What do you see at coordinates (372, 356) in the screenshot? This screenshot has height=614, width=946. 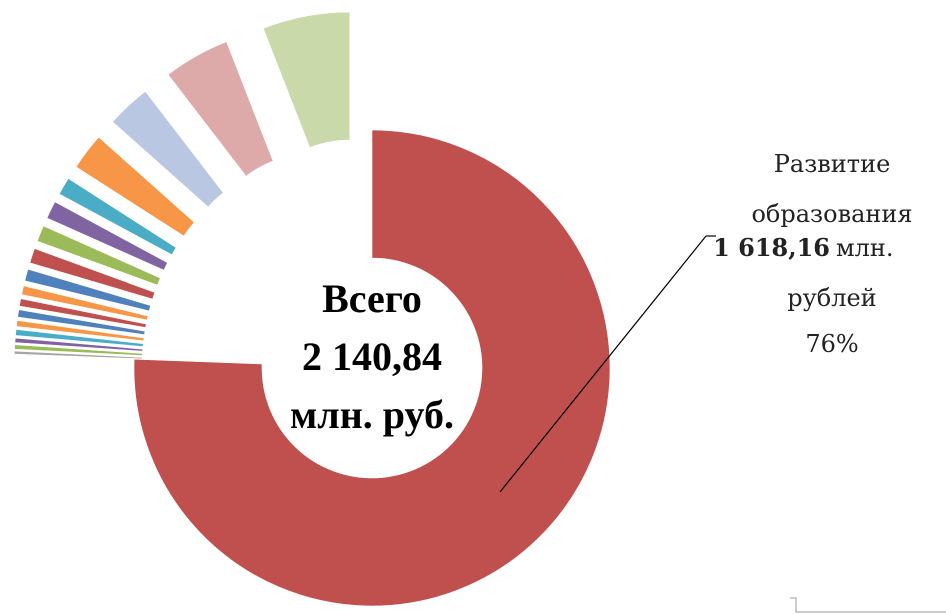 I see `center-label: 2 140,84` at bounding box center [372, 356].